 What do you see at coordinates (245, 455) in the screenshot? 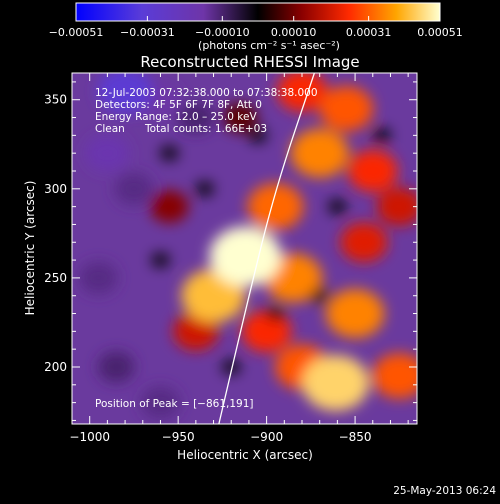
I see `x-axis-label: Heliocentric X (arcsec)` at bounding box center [245, 455].